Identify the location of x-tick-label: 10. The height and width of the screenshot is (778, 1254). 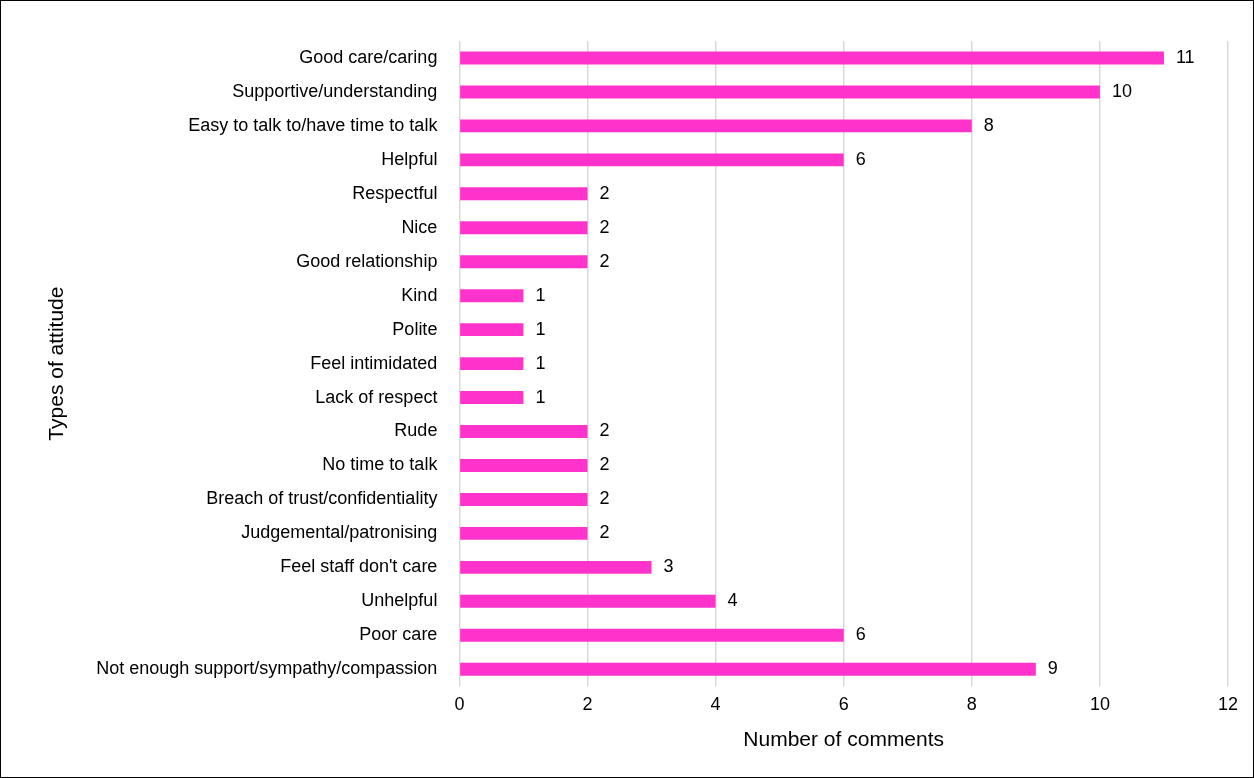
(1099, 703).